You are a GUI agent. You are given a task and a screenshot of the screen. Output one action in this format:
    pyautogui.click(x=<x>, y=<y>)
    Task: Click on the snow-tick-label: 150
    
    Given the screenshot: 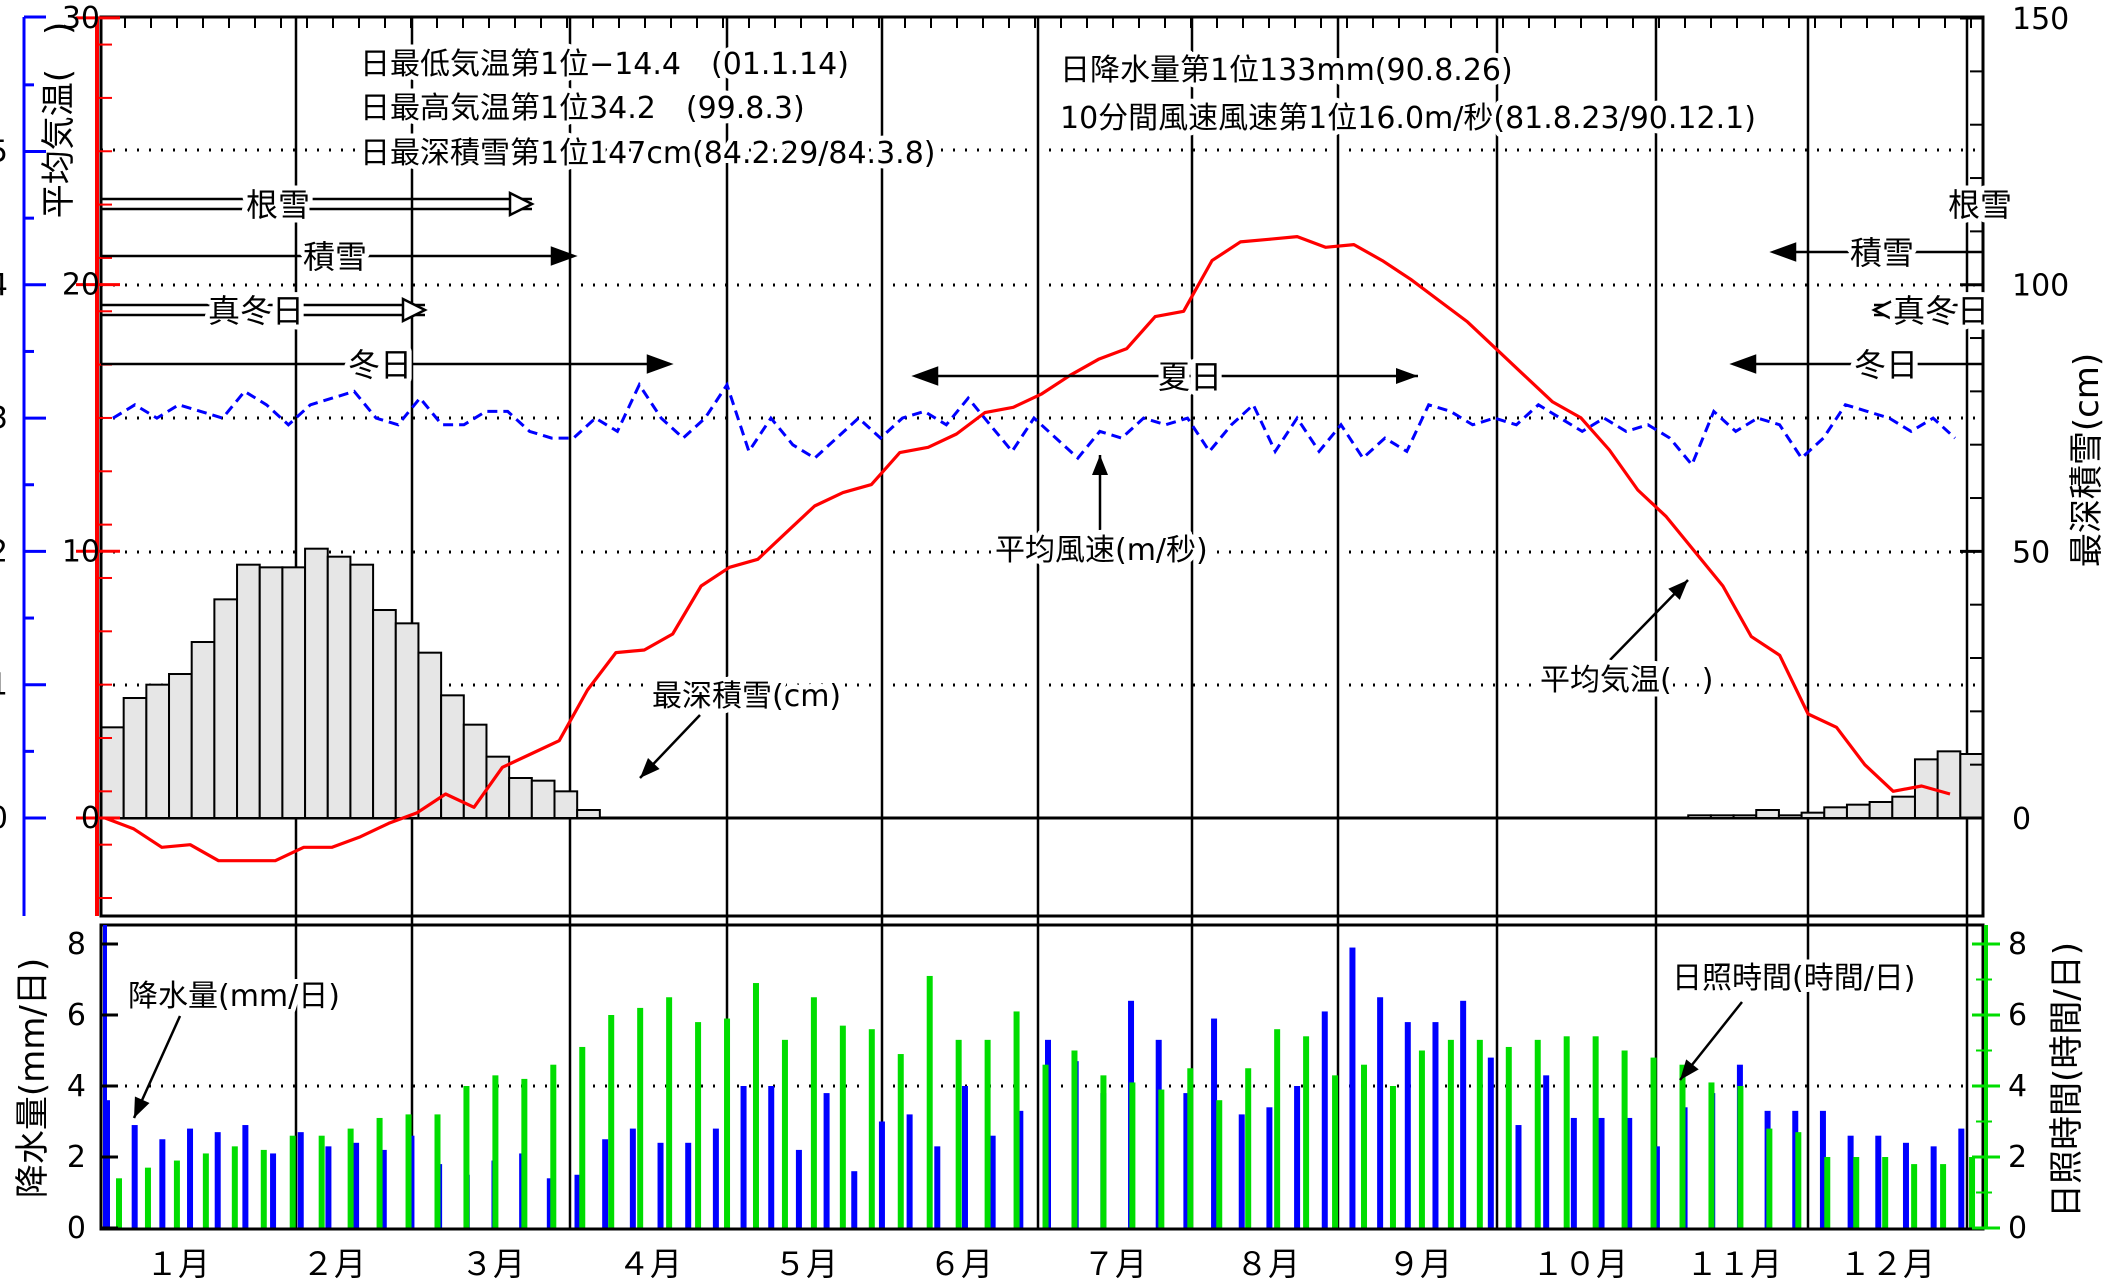 What is the action you would take?
    pyautogui.click(x=2040, y=19)
    